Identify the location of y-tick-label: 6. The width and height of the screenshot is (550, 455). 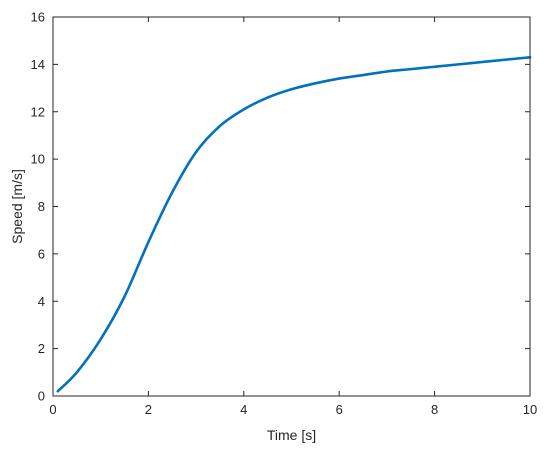
(41, 253).